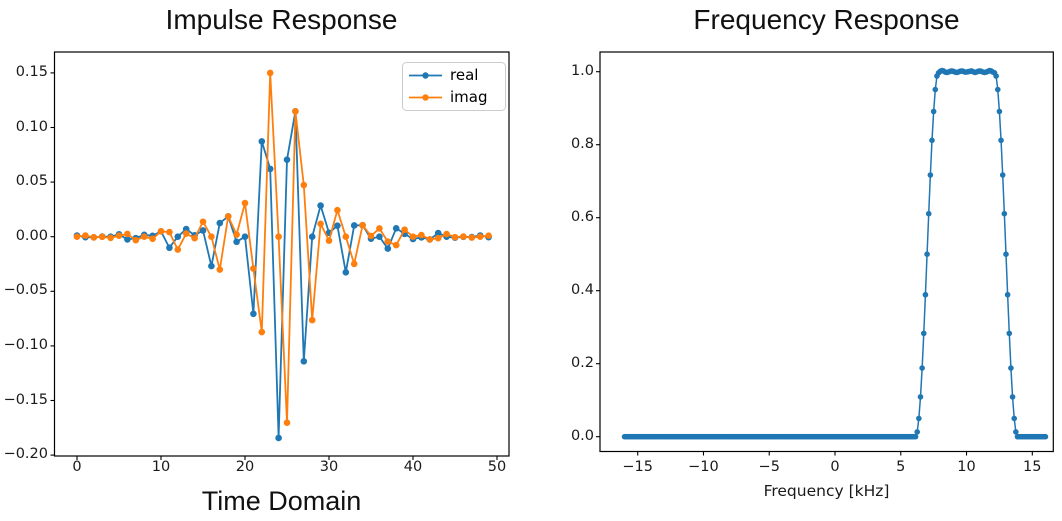 The width and height of the screenshot is (1062, 521). Describe the element at coordinates (77, 467) in the screenshot. I see `x-tick-label: 0` at that location.